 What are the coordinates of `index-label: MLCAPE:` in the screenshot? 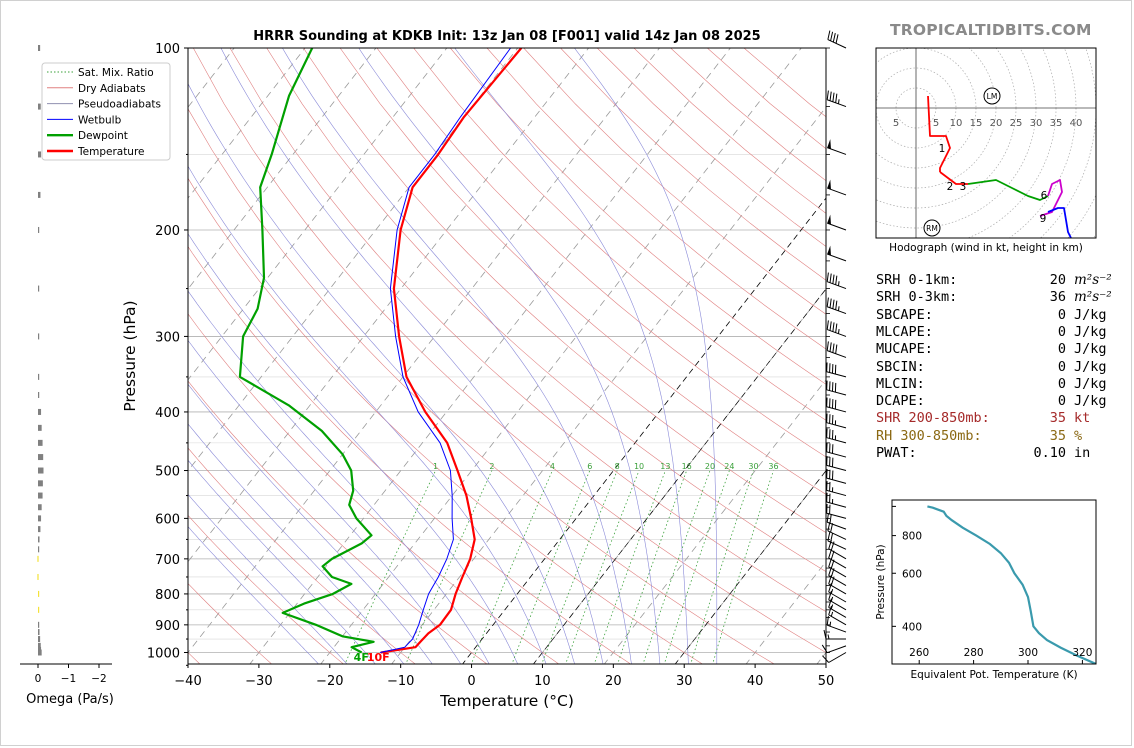 It's located at (904, 331).